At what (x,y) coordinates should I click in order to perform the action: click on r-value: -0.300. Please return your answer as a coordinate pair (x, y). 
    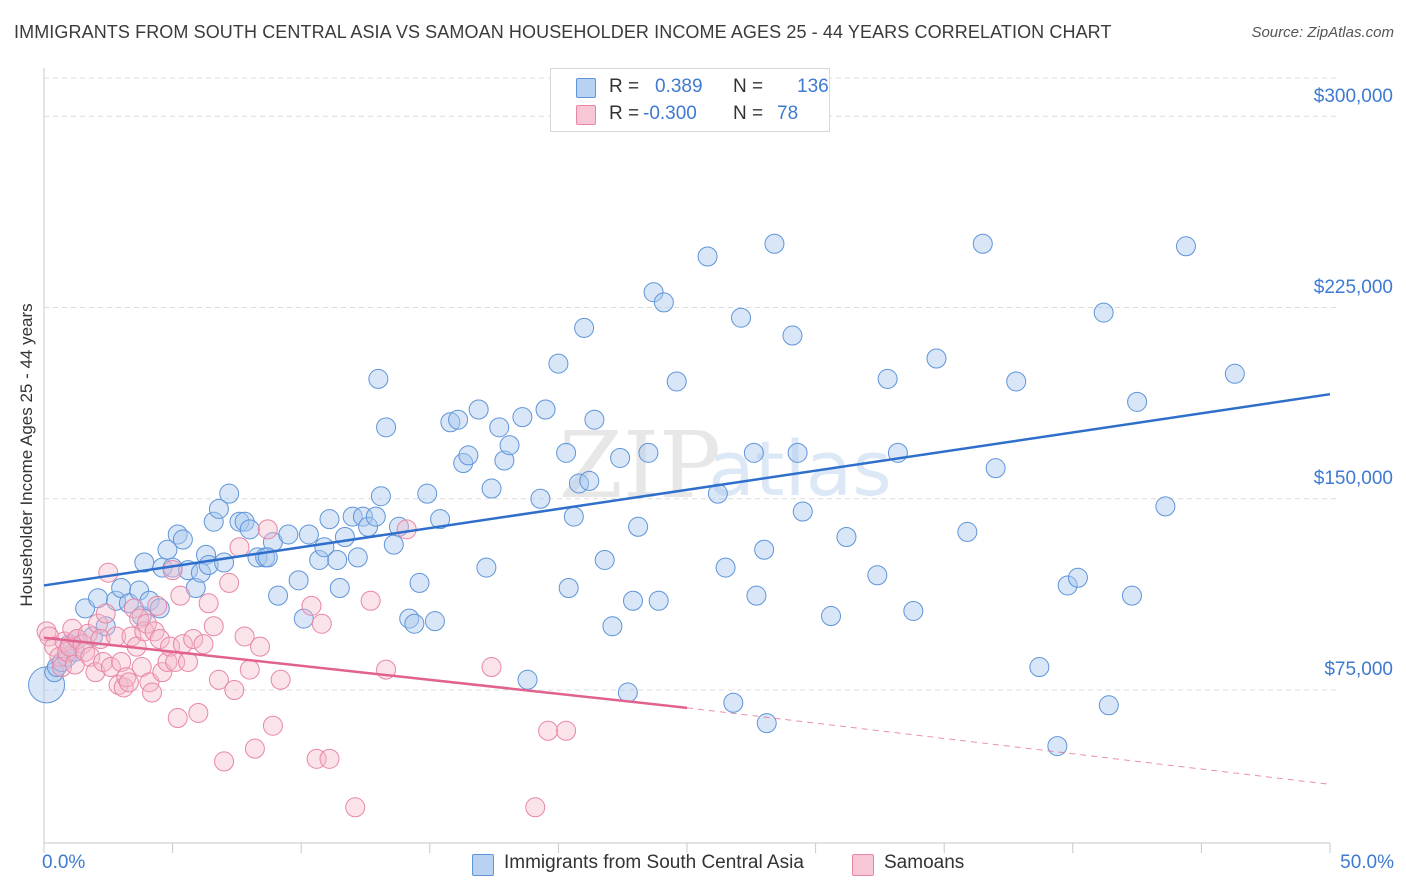
    Looking at the image, I should click on (670, 113).